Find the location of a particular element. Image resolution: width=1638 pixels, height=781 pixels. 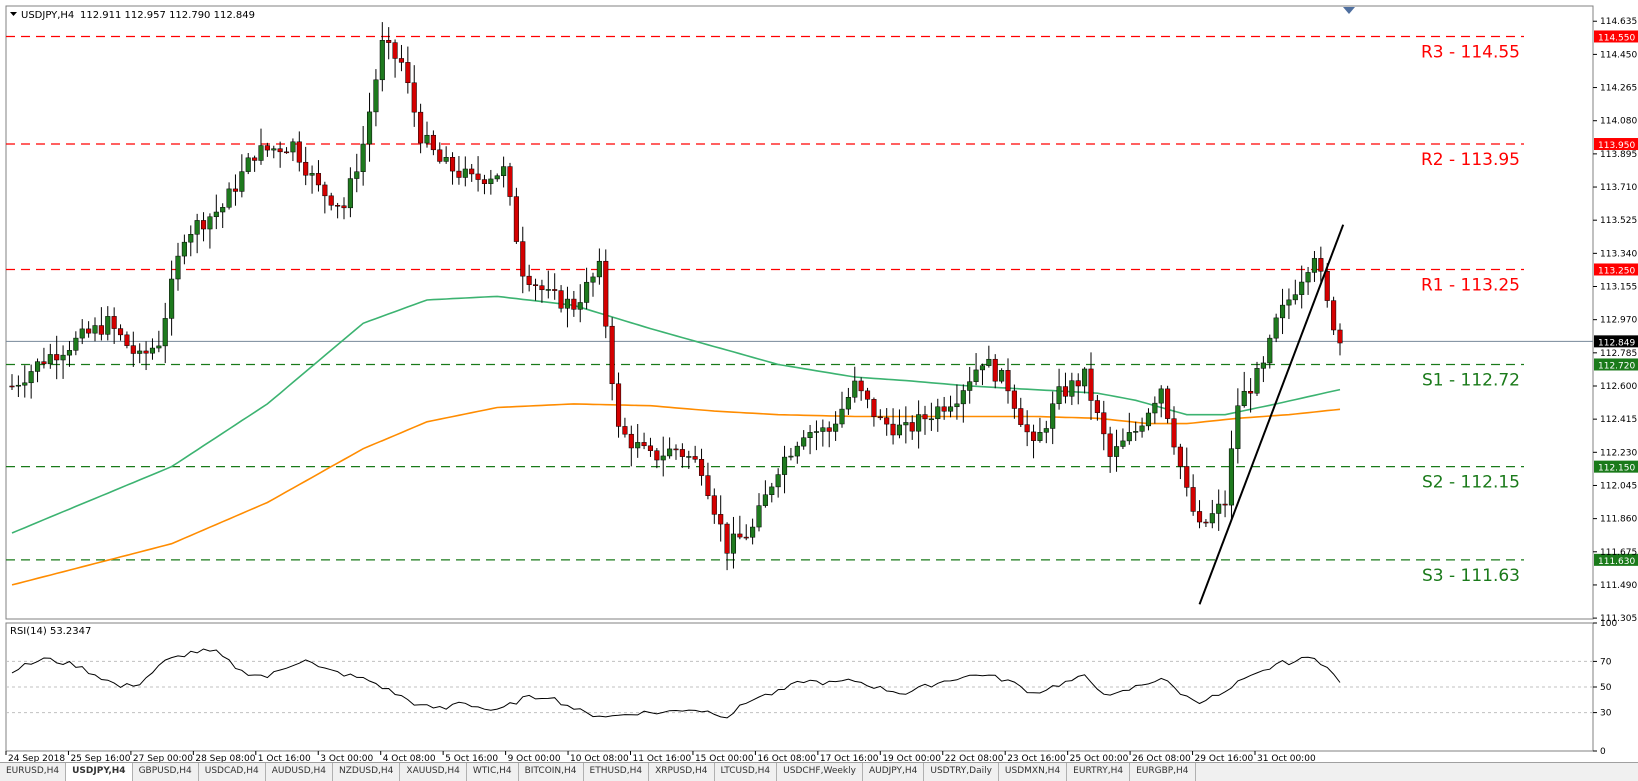

time-axis-tick-label: 16 Oct 08:00 is located at coordinates (786, 758).